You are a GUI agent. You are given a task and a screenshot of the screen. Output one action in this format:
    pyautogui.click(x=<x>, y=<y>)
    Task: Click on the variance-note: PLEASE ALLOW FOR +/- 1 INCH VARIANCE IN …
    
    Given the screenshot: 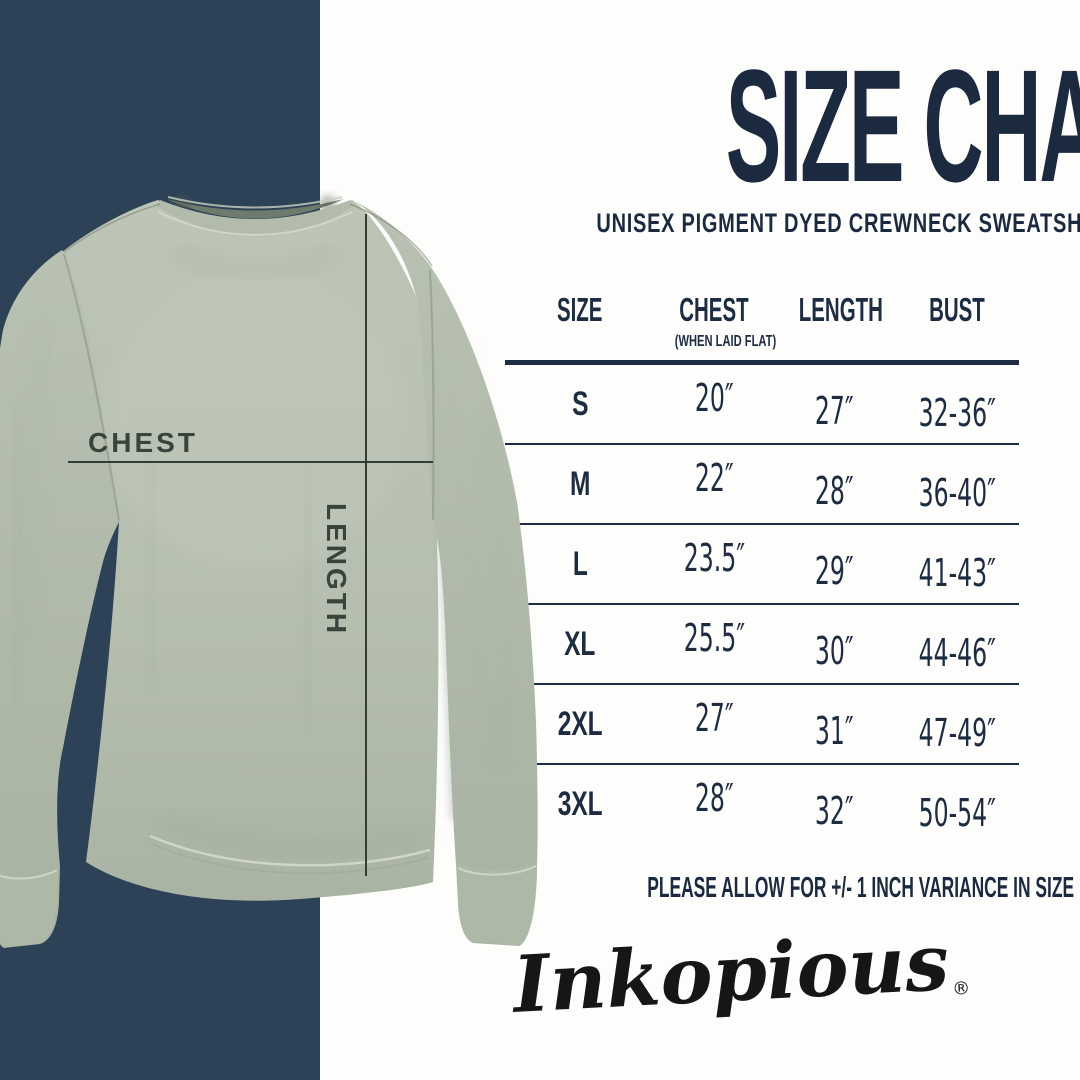 What is the action you would take?
    pyautogui.click(x=861, y=888)
    